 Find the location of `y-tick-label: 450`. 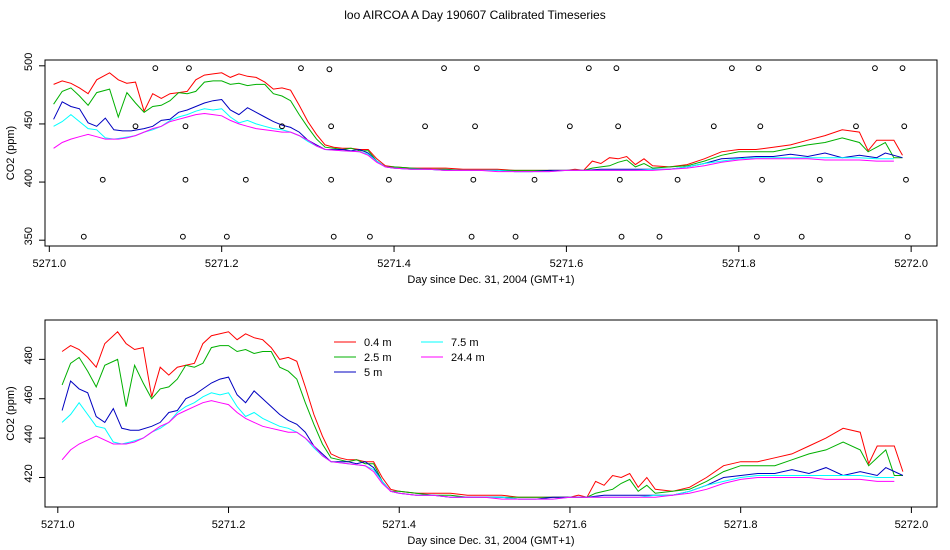

y-tick-label: 450 is located at coordinates (29, 120).